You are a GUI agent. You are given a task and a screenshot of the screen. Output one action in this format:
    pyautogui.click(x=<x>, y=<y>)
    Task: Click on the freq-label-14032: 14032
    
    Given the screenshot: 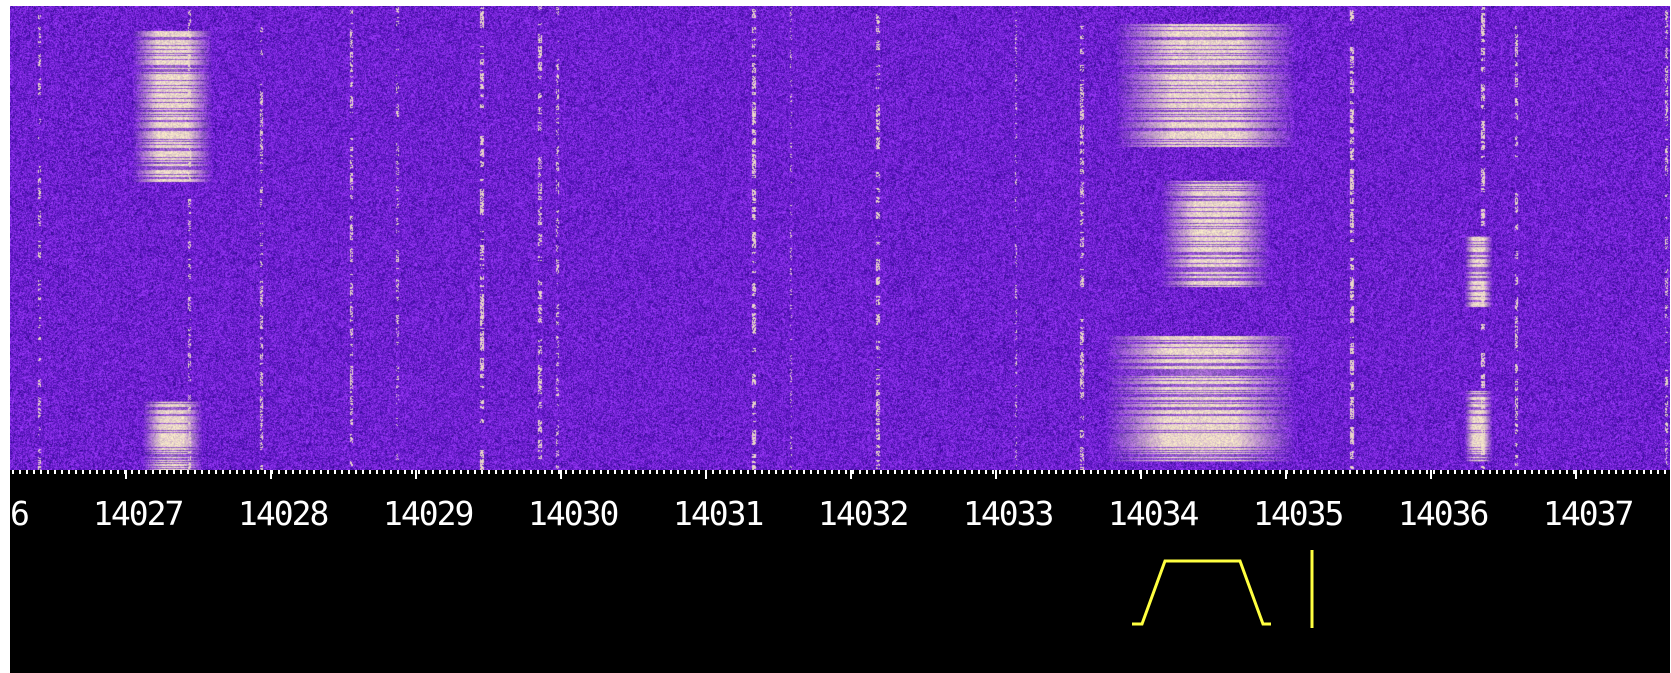 What is the action you would take?
    pyautogui.click(x=862, y=513)
    